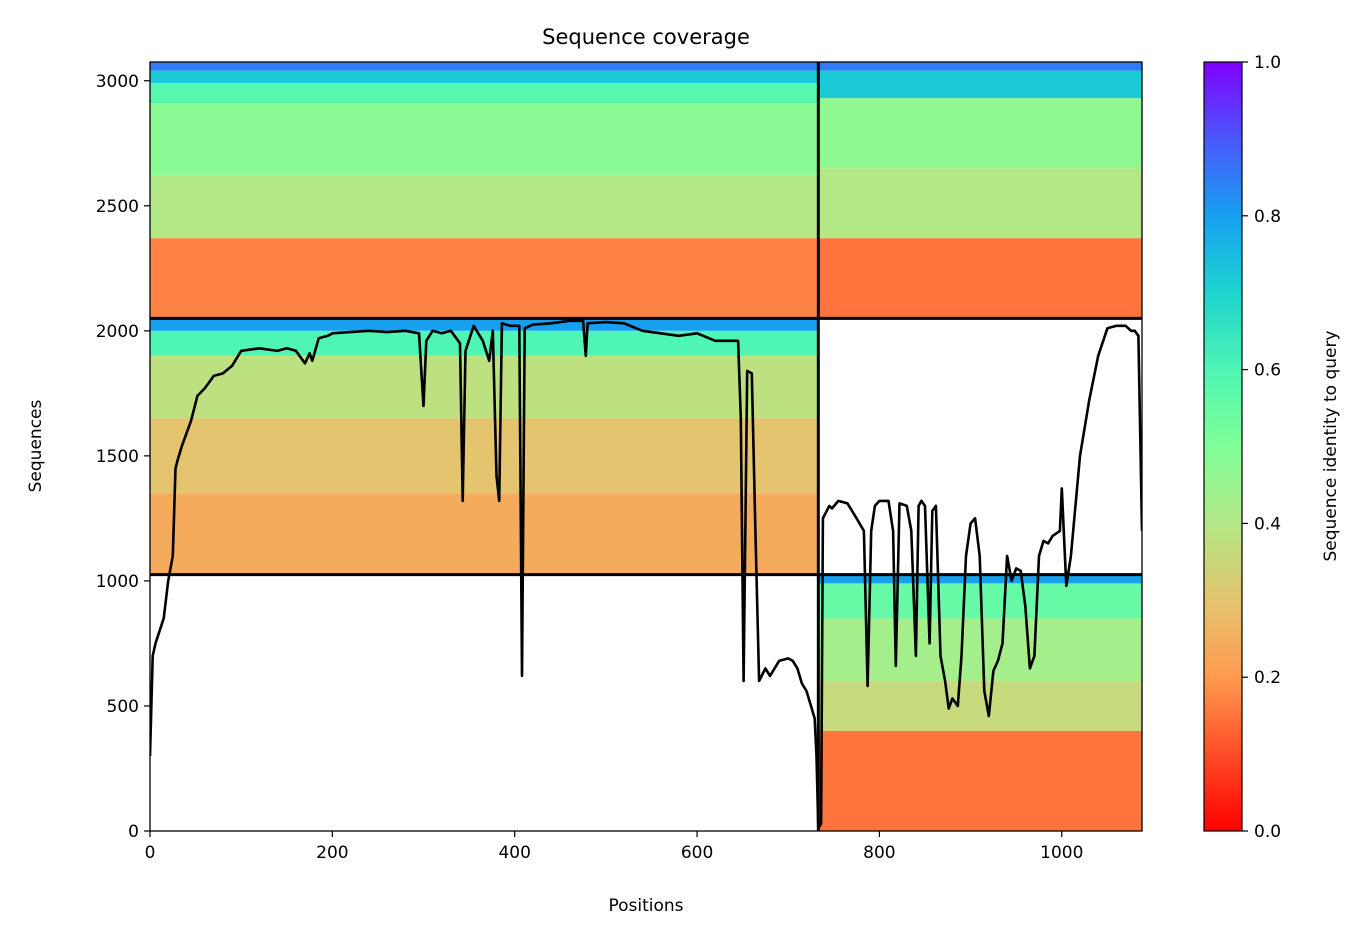 Image resolution: width=1364 pixels, height=939 pixels. What do you see at coordinates (117, 457) in the screenshot?
I see `y-tick-label: 1500` at bounding box center [117, 457].